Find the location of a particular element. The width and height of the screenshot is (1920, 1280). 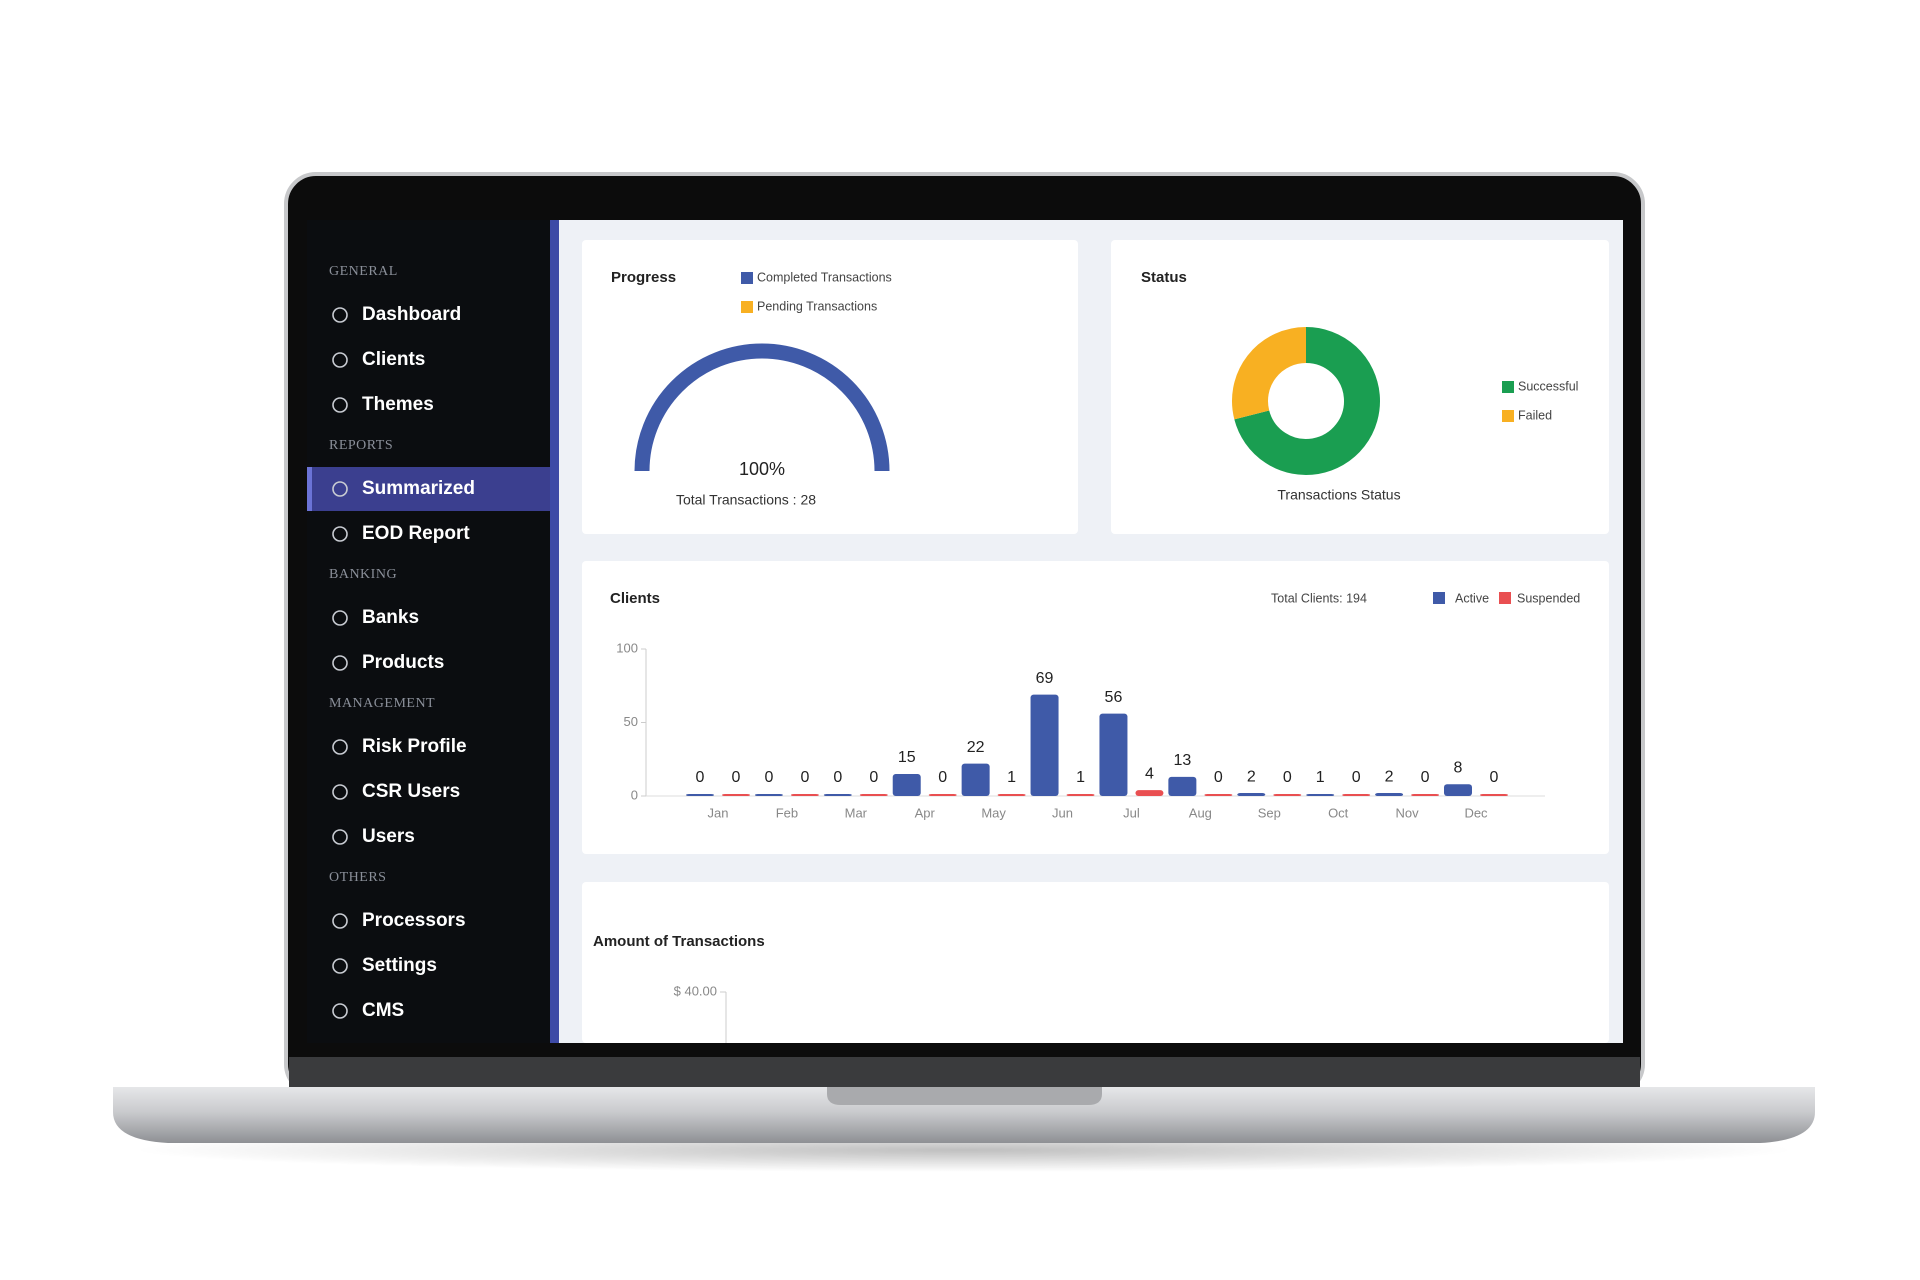

x-tick-label: Sep is located at coordinates (1269, 812).